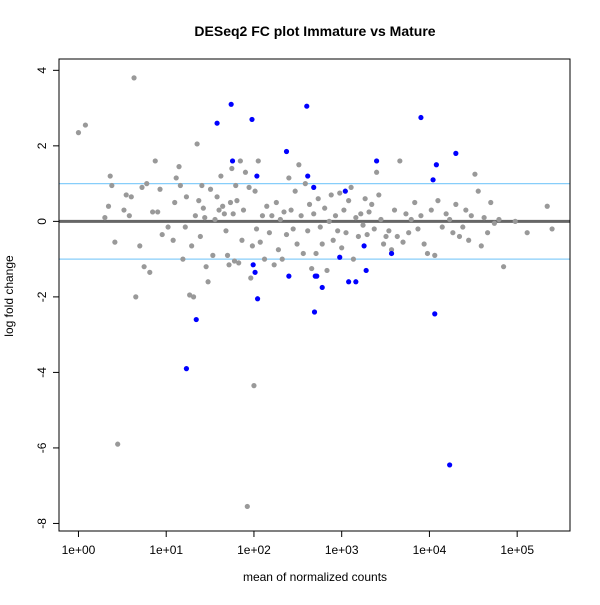 Image resolution: width=600 pixels, height=605 pixels. Describe the element at coordinates (9, 296) in the screenshot. I see `y-axis-label: log fold change` at that location.